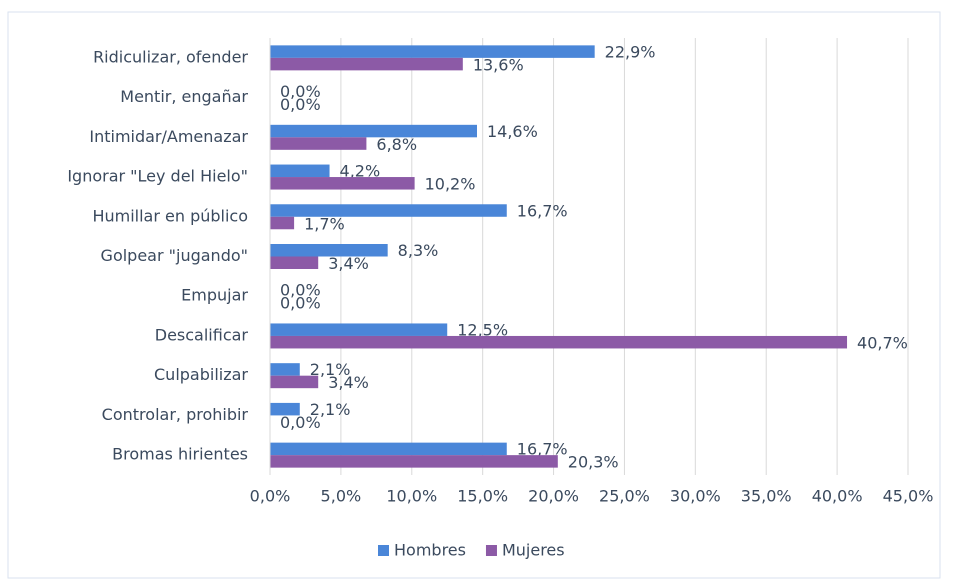  Describe the element at coordinates (214, 295) in the screenshot. I see `y-tick-label: Empujar` at that location.